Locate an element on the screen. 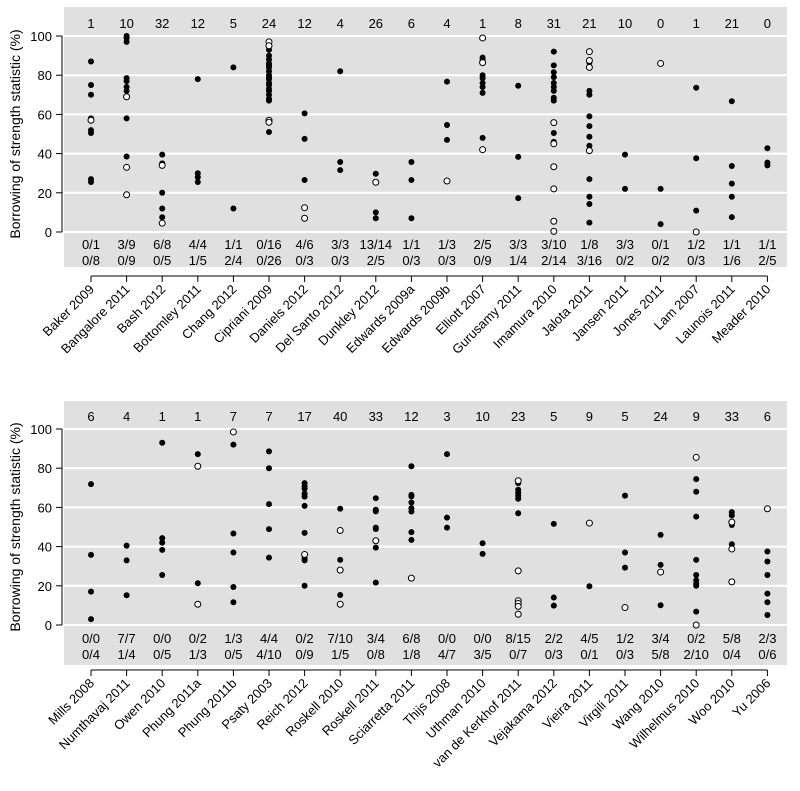  study-count: 1 is located at coordinates (482, 23).